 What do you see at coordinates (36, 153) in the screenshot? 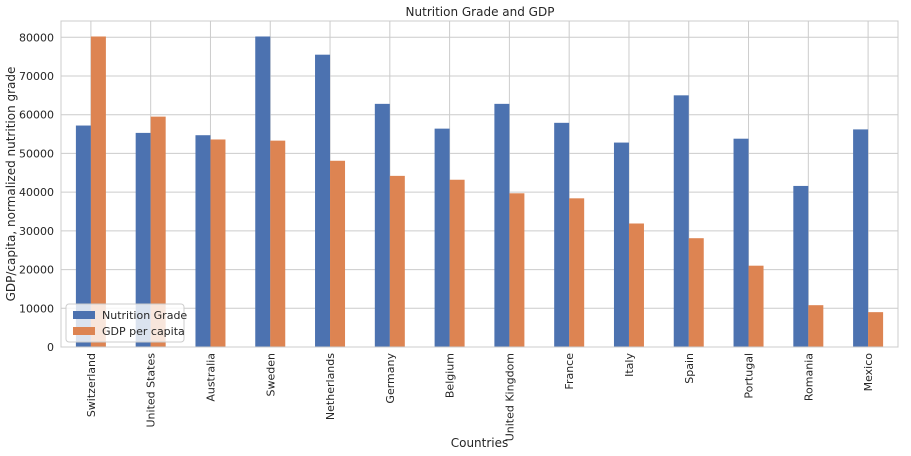
I see `y-tick-label: 50000` at bounding box center [36, 153].